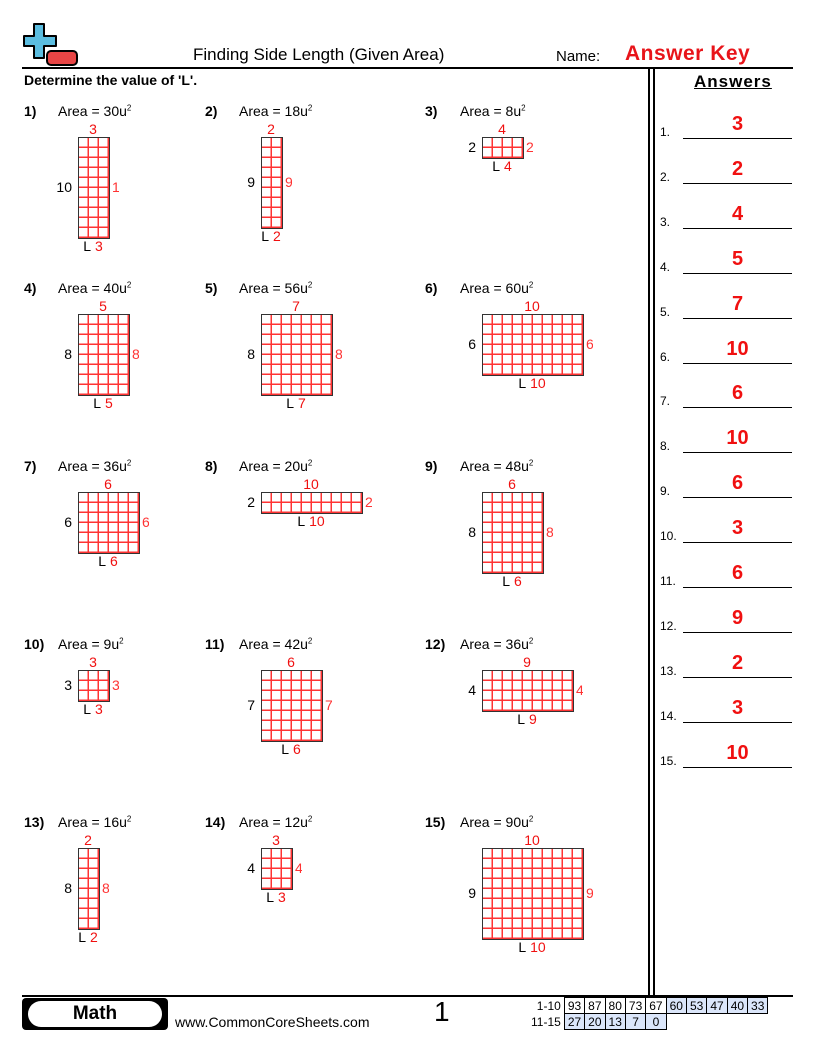  What do you see at coordinates (277, 236) in the screenshot?
I see `bottom-side-value: 2` at bounding box center [277, 236].